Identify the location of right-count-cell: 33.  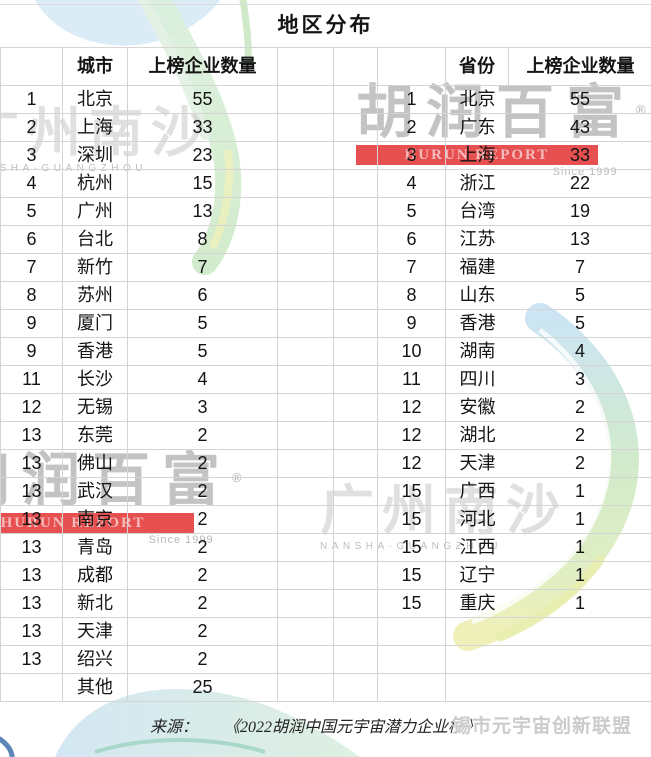
(580, 156).